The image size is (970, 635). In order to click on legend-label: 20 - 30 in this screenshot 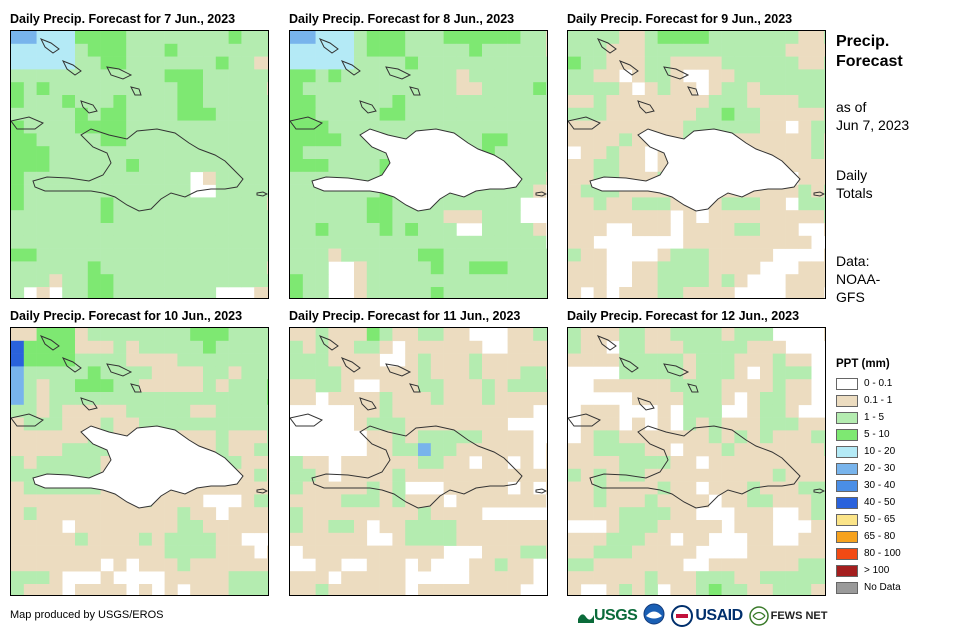, I will do `click(880, 468)`.